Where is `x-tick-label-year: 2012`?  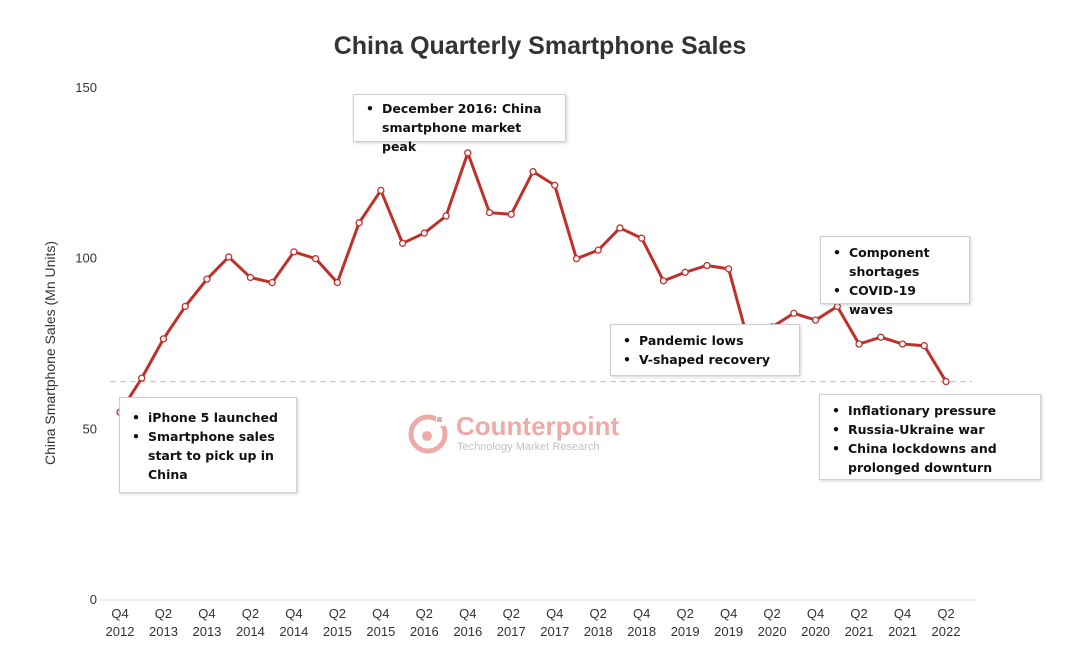 x-tick-label-year: 2012 is located at coordinates (120, 631).